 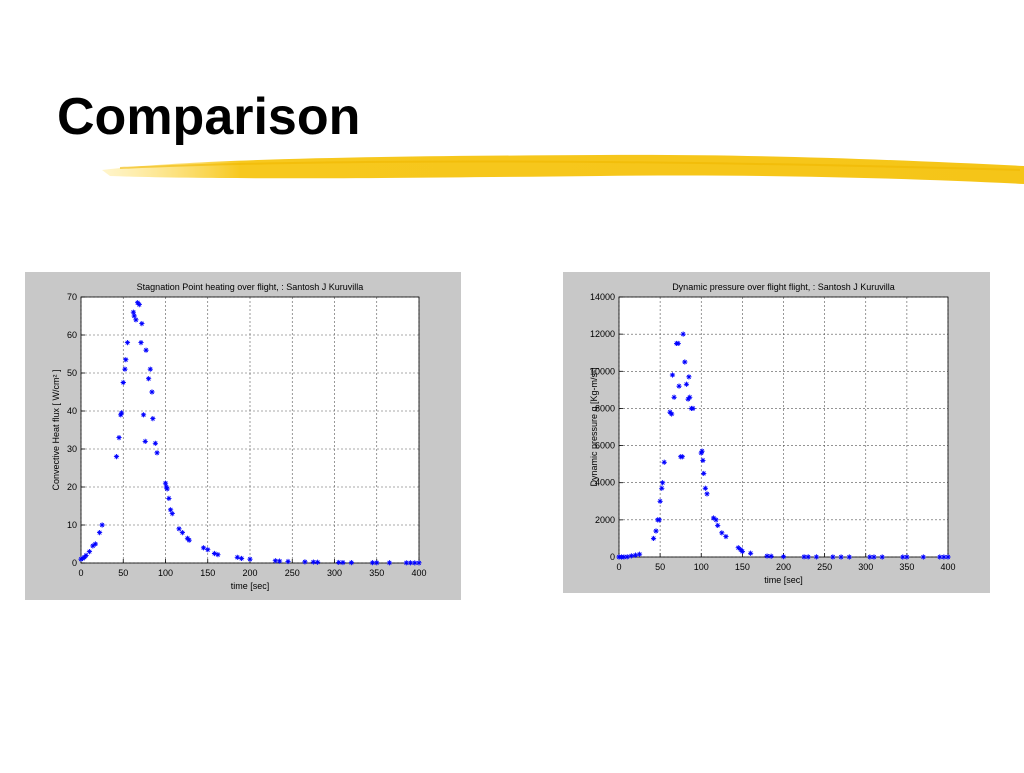 What do you see at coordinates (250, 430) in the screenshot?
I see `plot-frame` at bounding box center [250, 430].